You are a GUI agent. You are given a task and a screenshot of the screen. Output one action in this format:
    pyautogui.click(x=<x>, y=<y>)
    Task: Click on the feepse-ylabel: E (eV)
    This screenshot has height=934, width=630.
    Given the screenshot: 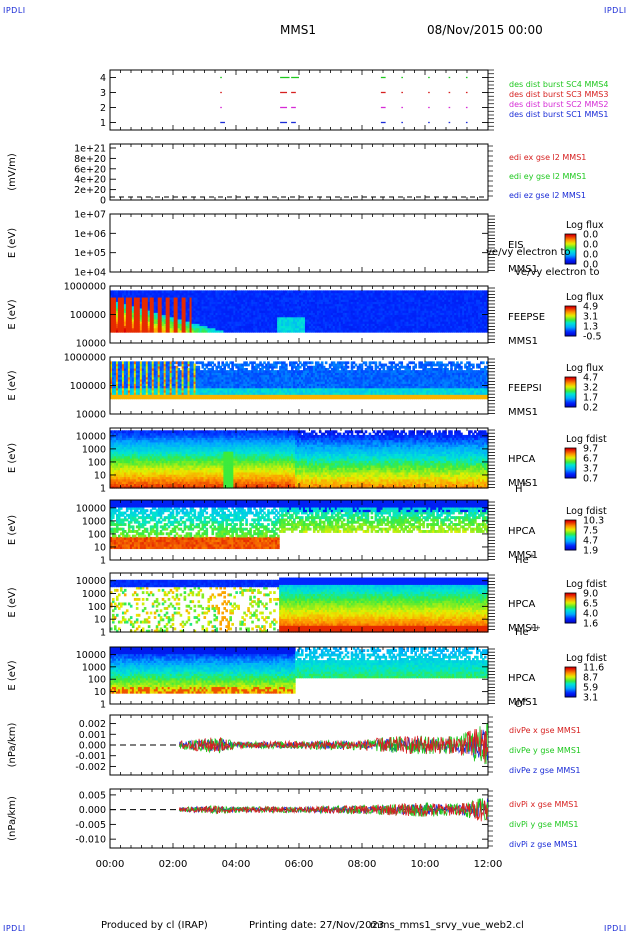 What is the action you would take?
    pyautogui.click(x=12, y=314)
    